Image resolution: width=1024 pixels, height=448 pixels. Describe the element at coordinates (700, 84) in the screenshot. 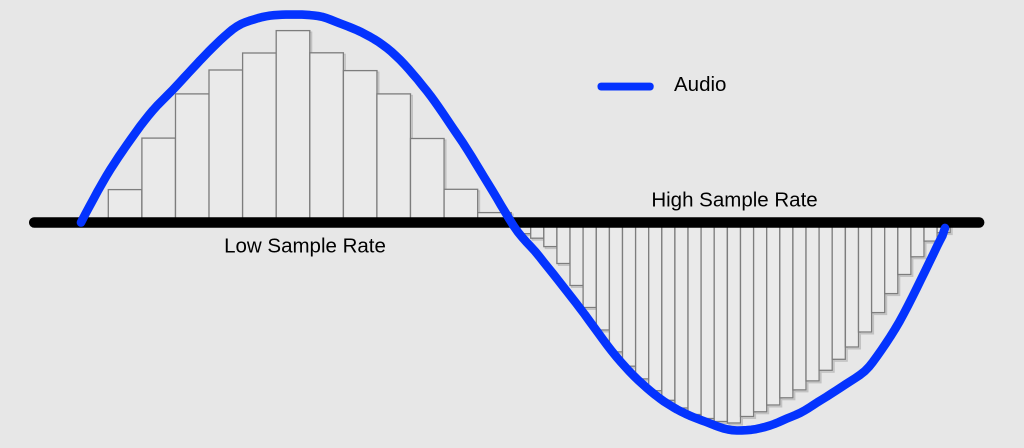

I see `svg-text: Audio` at that location.